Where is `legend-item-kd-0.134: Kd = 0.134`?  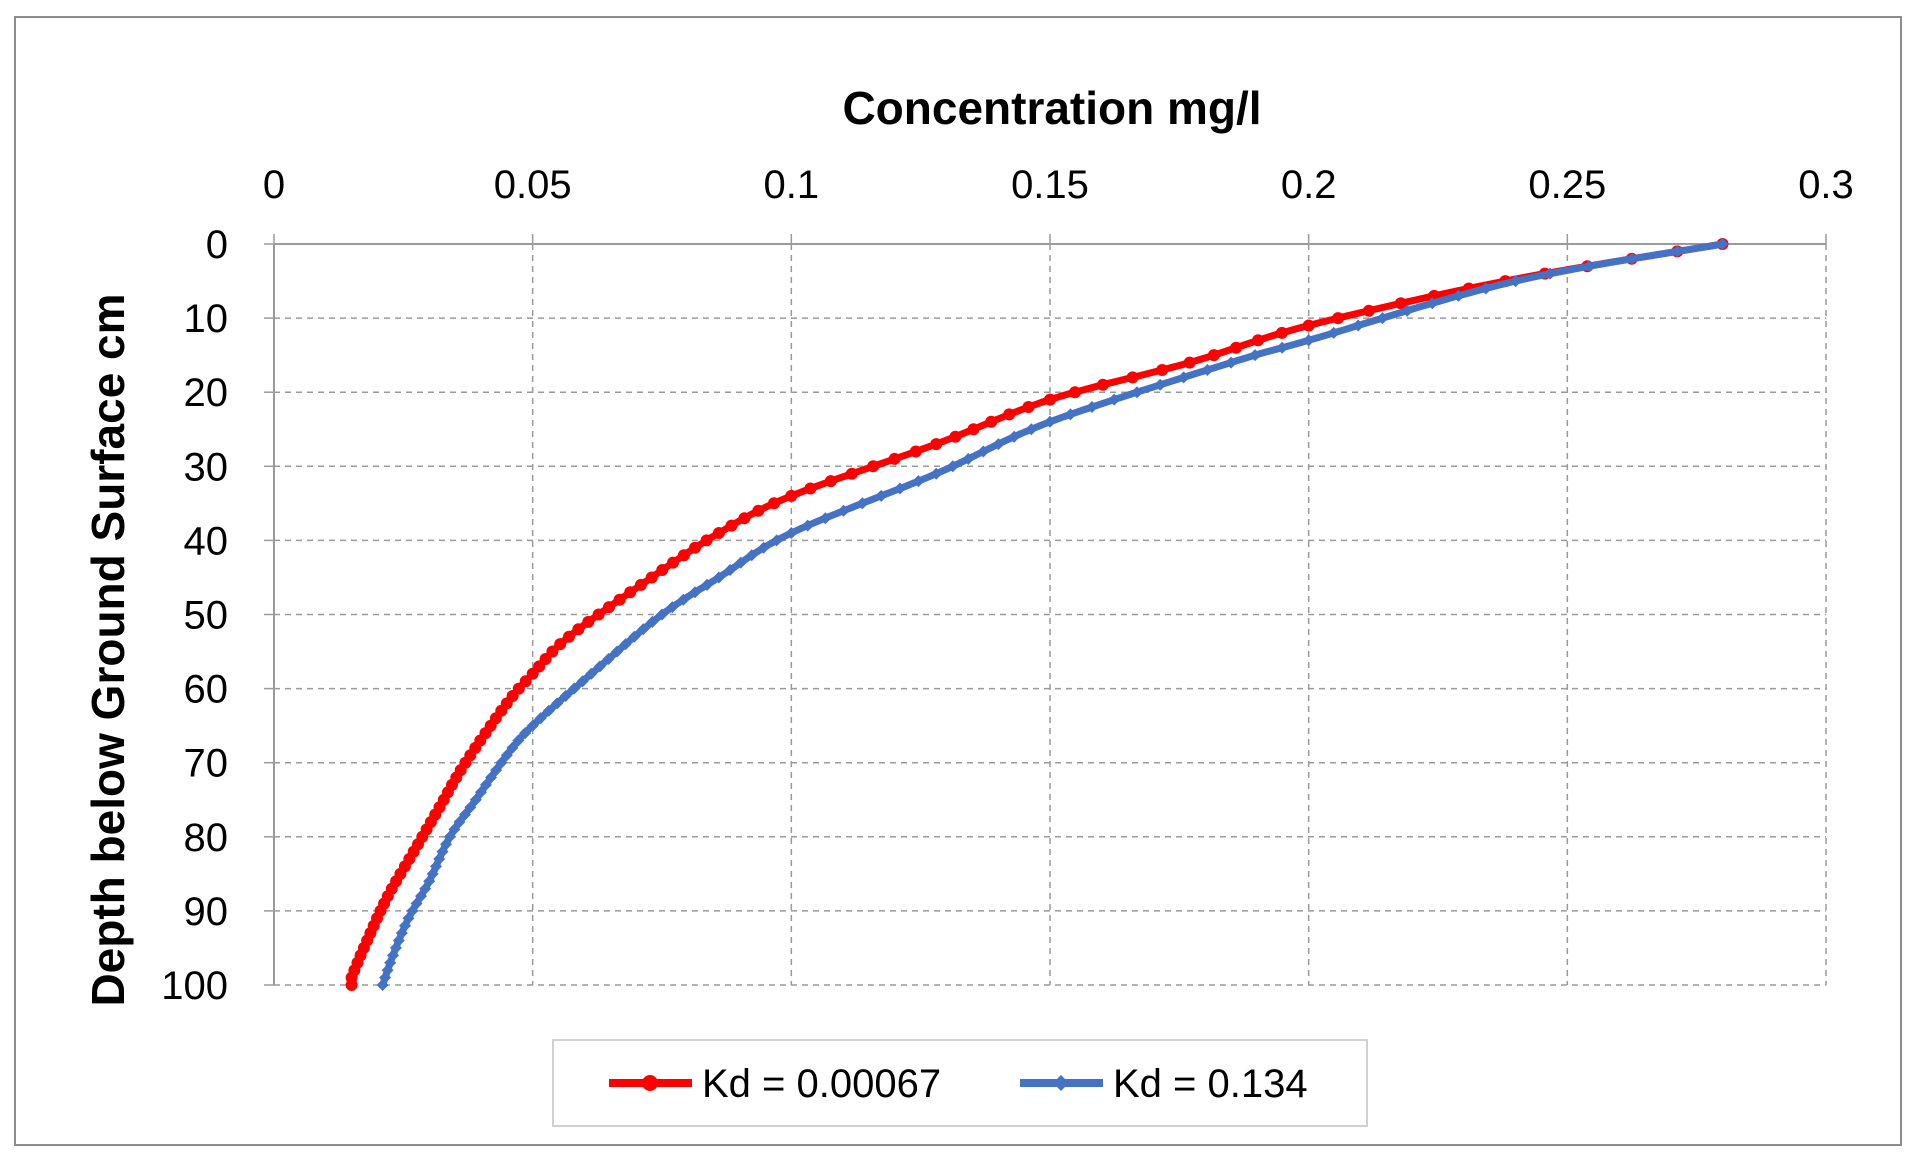 legend-item-kd-0.134: Kd = 0.134 is located at coordinates (1164, 1084).